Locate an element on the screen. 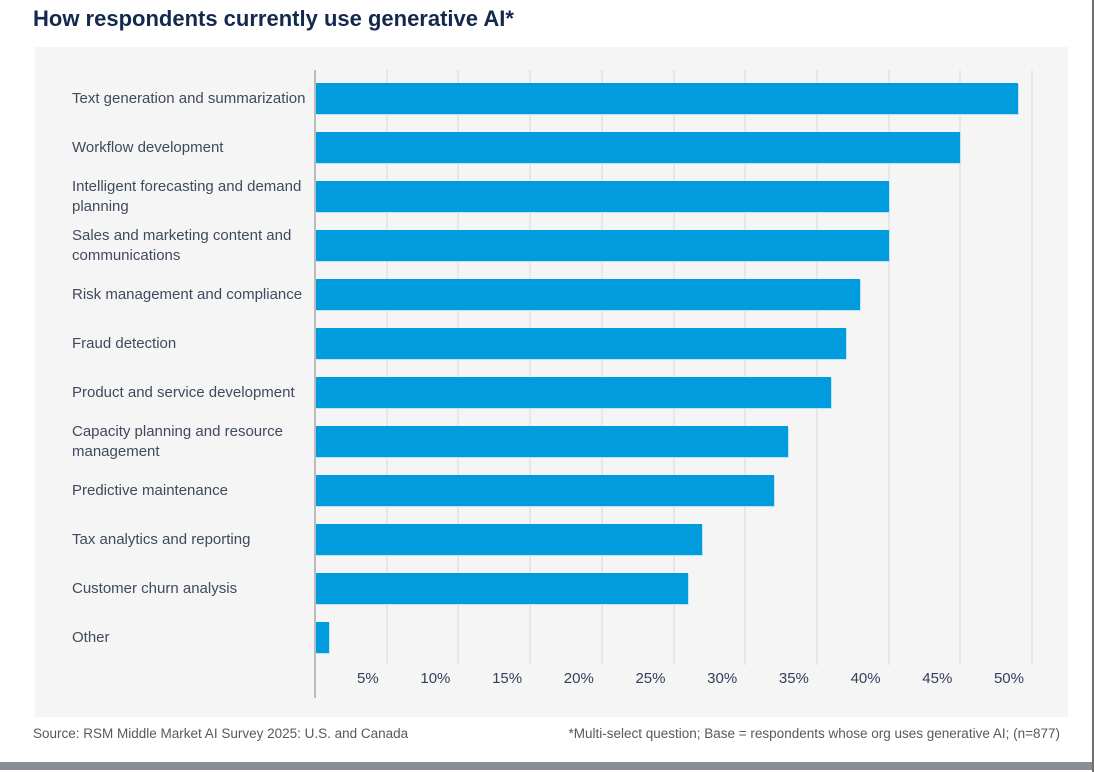 The width and height of the screenshot is (1094, 772). x-axis-tick: 45% is located at coordinates (937, 678).